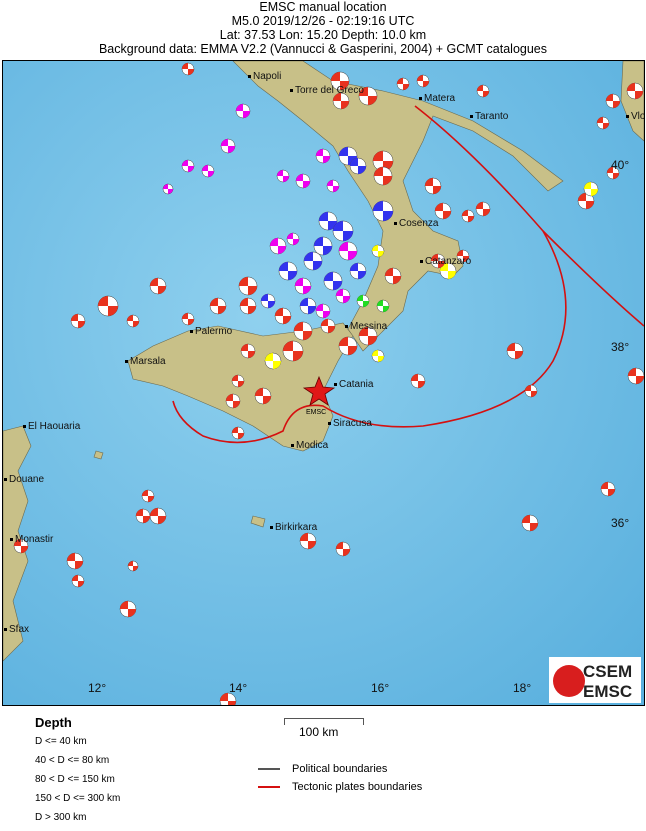 The width and height of the screenshot is (646, 831). I want to click on city-label: Vlo, so click(635, 116).